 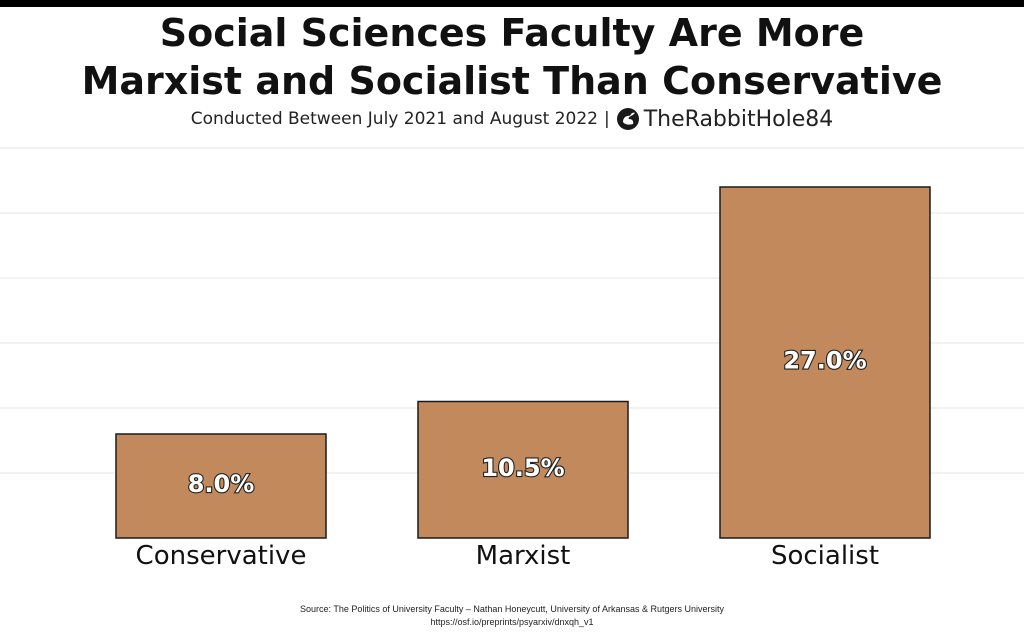 What do you see at coordinates (825, 556) in the screenshot?
I see `category-label: Socialist` at bounding box center [825, 556].